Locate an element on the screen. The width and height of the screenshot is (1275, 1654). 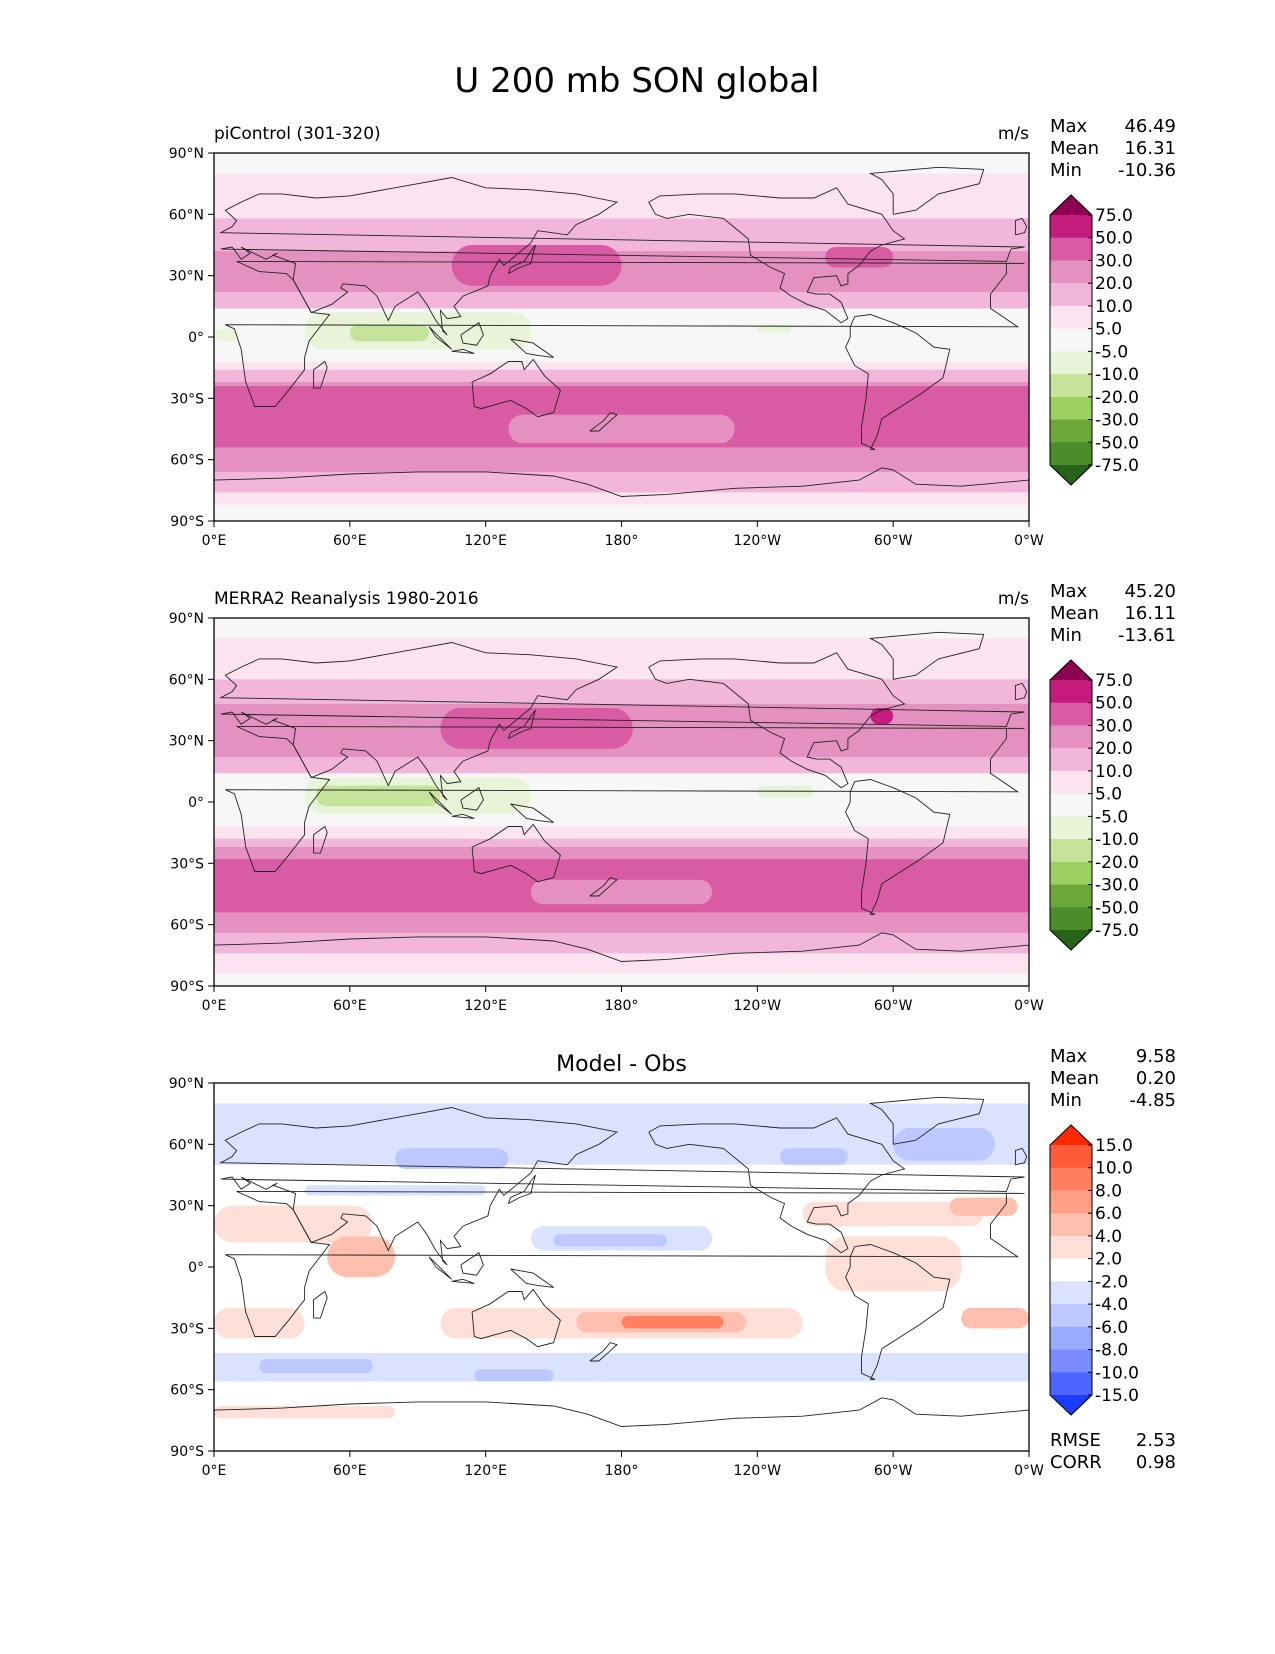
stat-value: 0.98 is located at coordinates (1156, 1462).